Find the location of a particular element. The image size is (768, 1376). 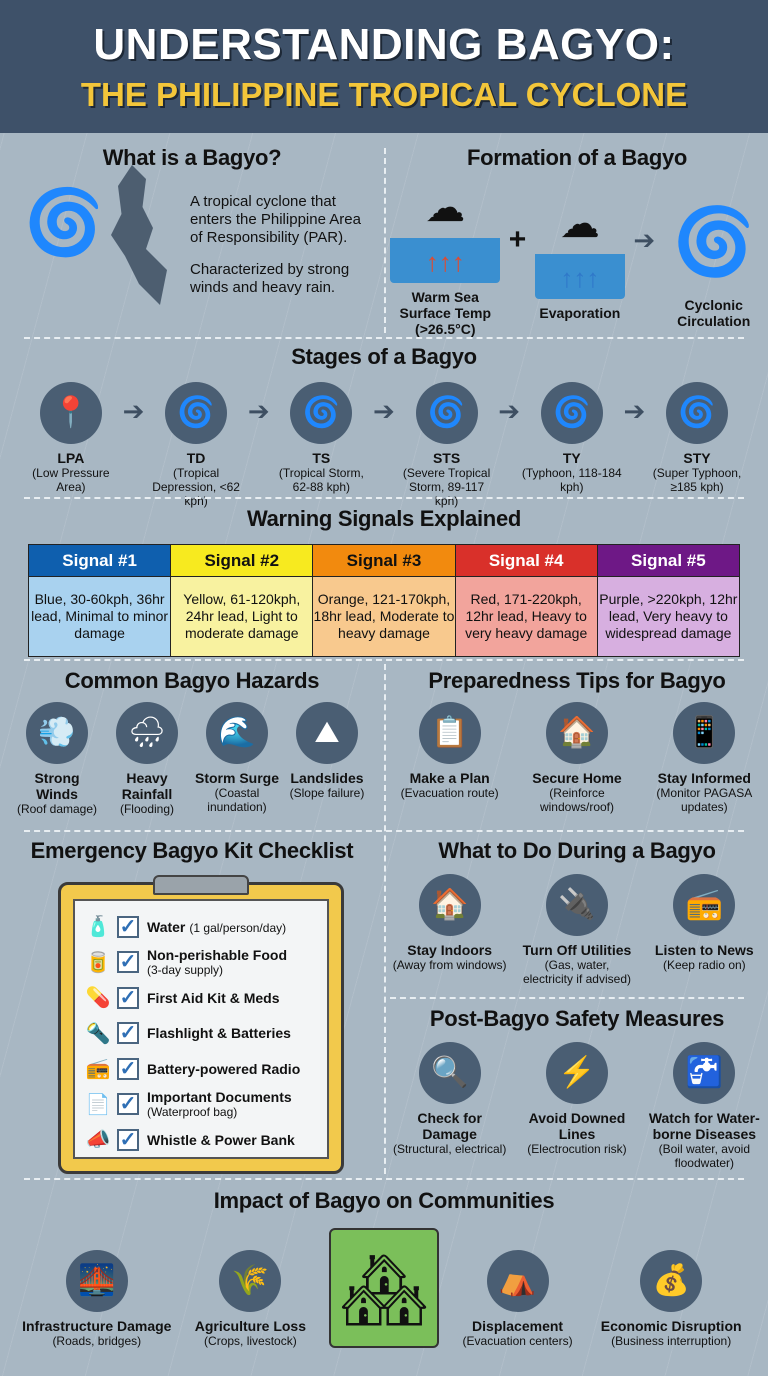

item-description: (Coastal inundation) is located at coordinates (237, 800).